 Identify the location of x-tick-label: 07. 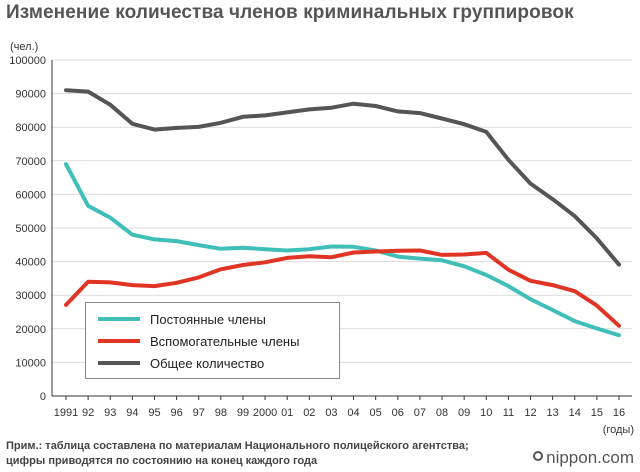
(420, 413).